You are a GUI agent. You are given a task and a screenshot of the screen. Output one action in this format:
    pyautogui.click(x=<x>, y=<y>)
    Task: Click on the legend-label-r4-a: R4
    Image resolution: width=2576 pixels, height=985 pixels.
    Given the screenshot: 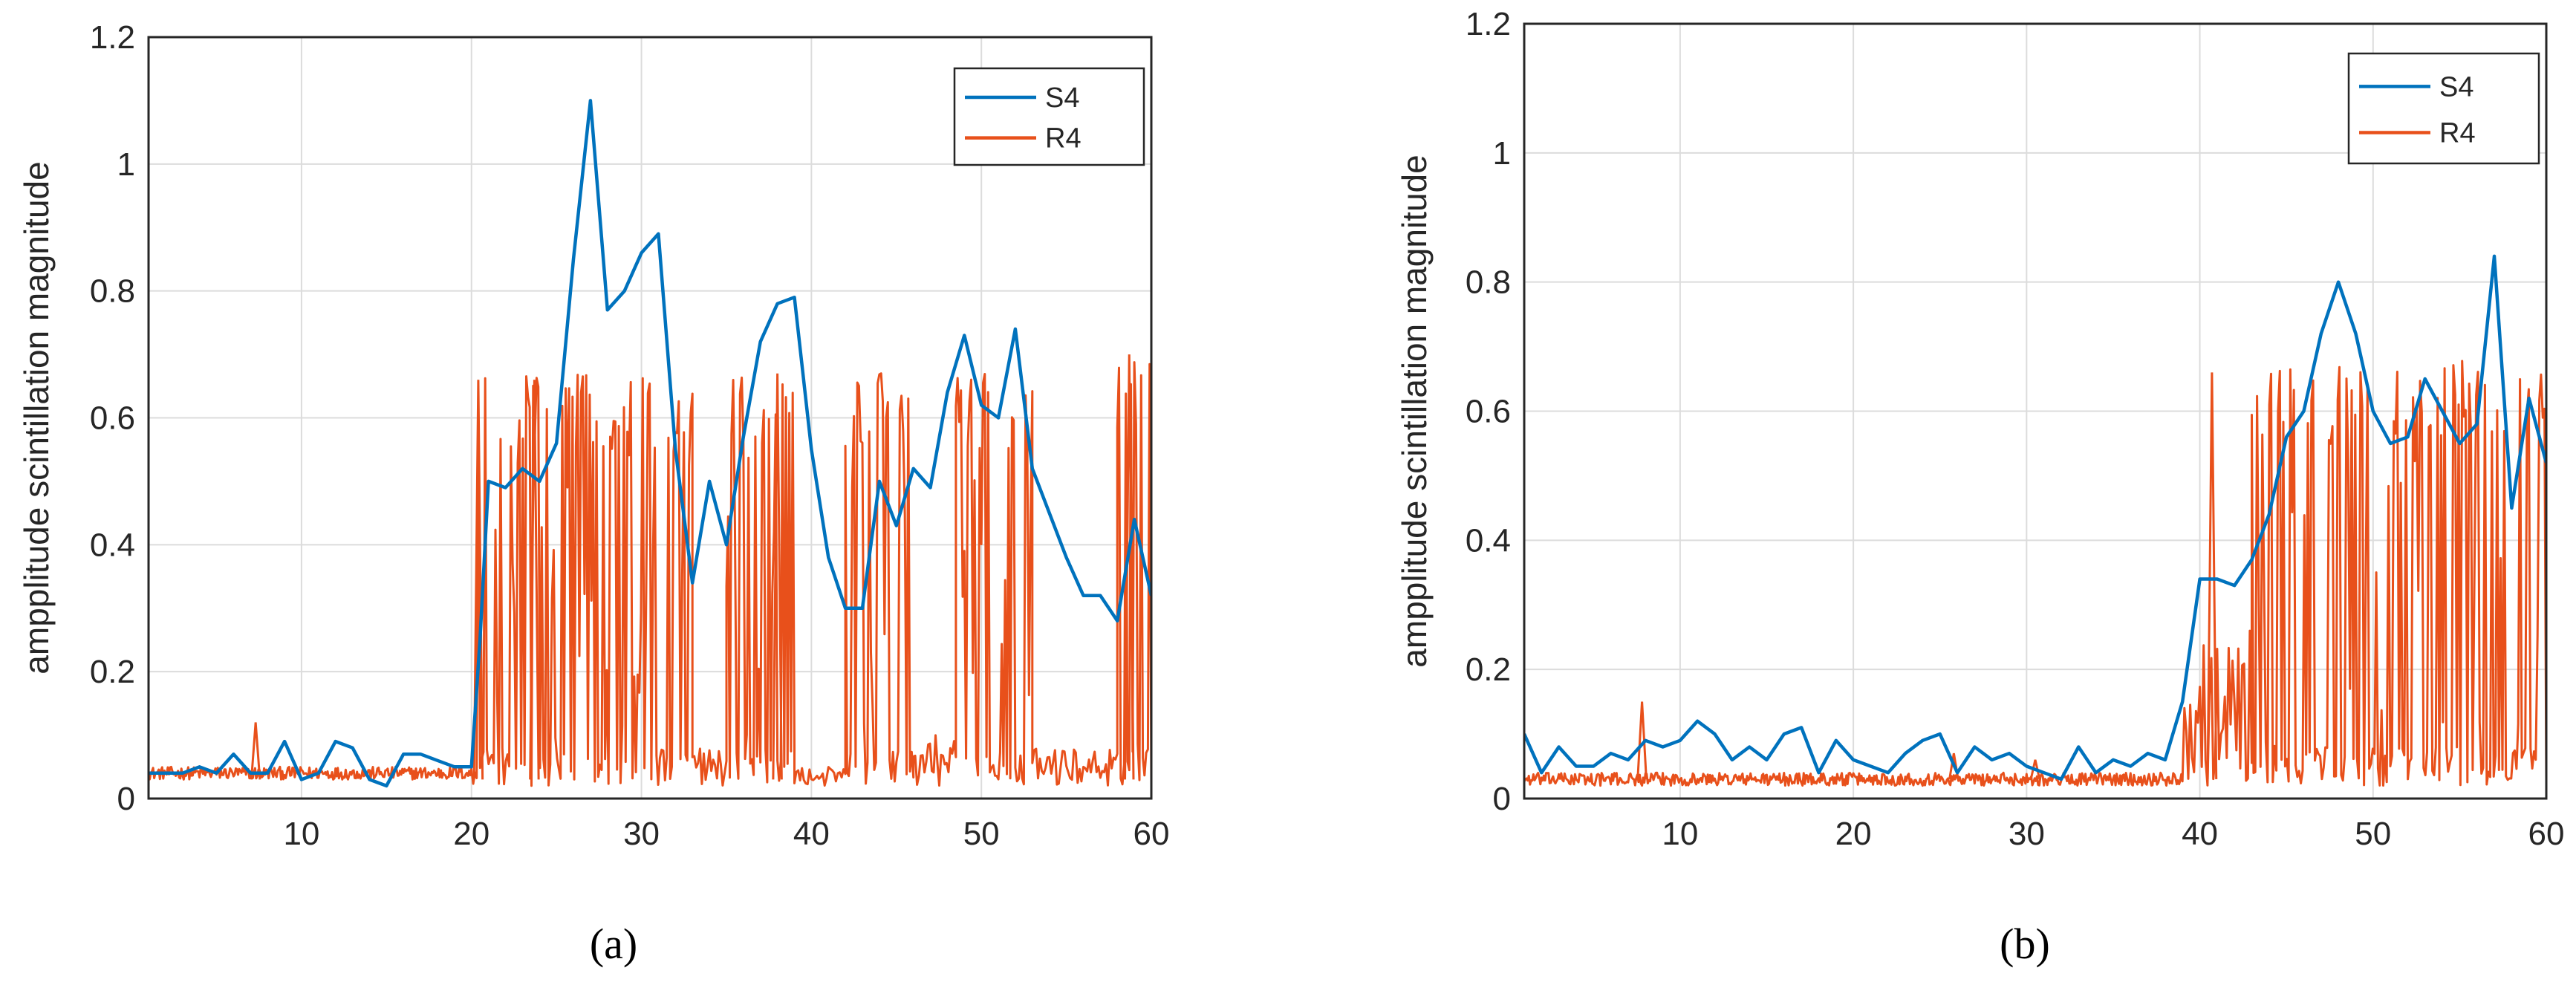 What is the action you would take?
    pyautogui.click(x=1063, y=139)
    